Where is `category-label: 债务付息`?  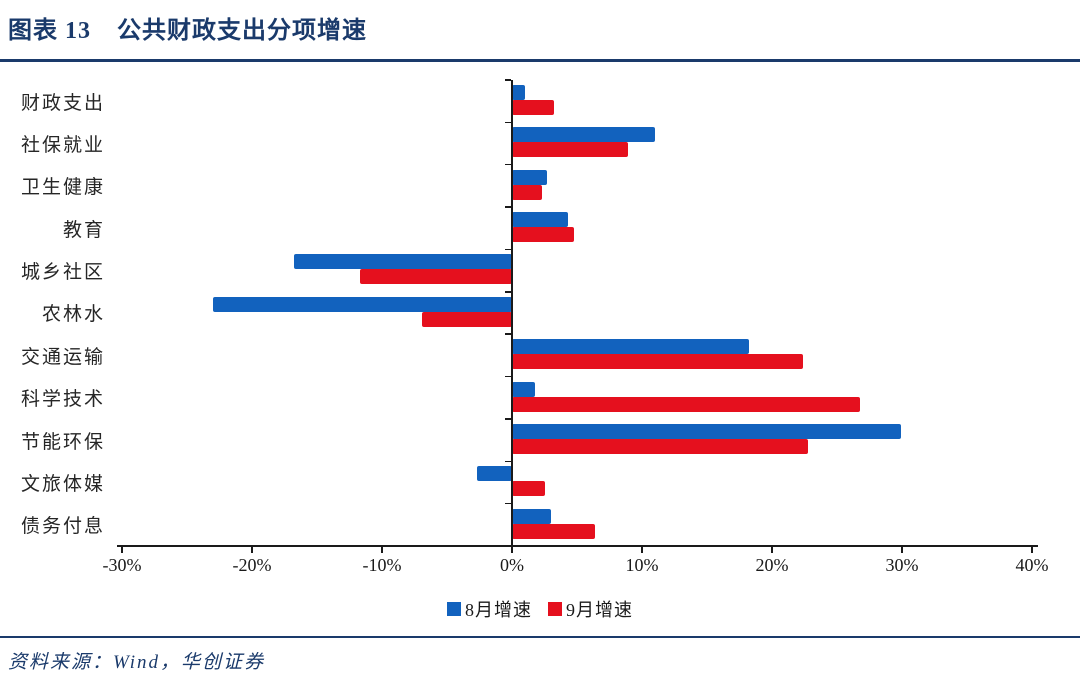 category-label: 债务付息 is located at coordinates (62, 527).